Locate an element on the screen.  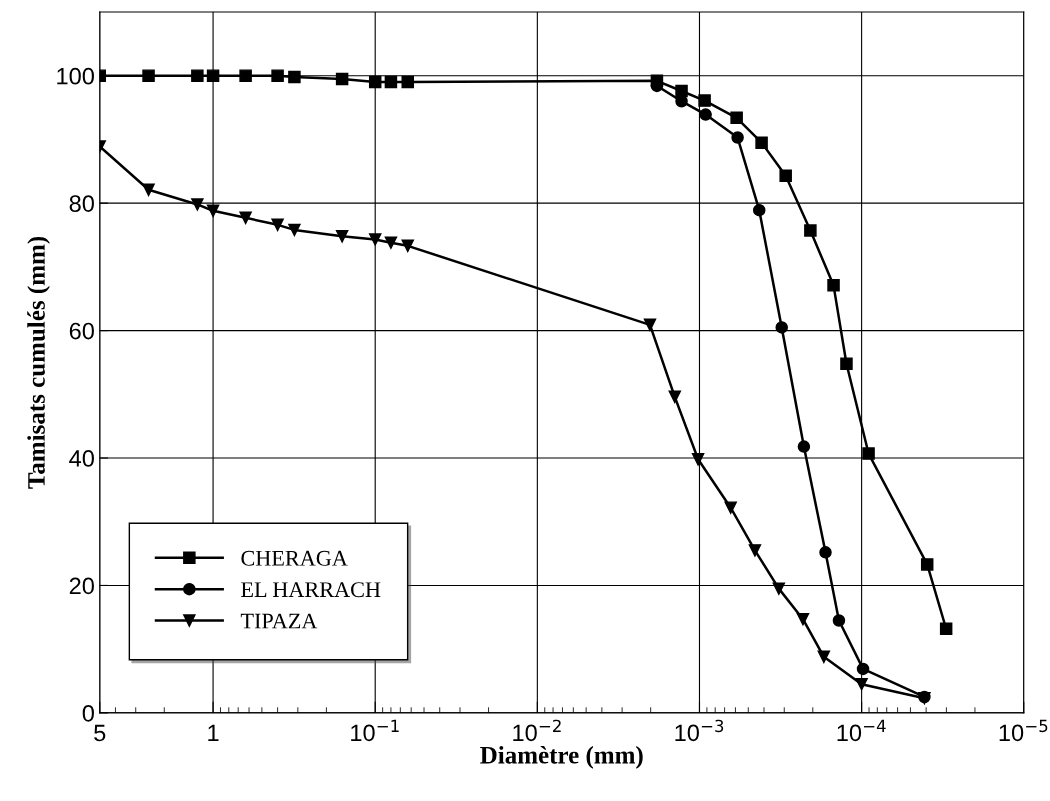
x-tick-label: 10$^{−2}$ is located at coordinates (537, 730).